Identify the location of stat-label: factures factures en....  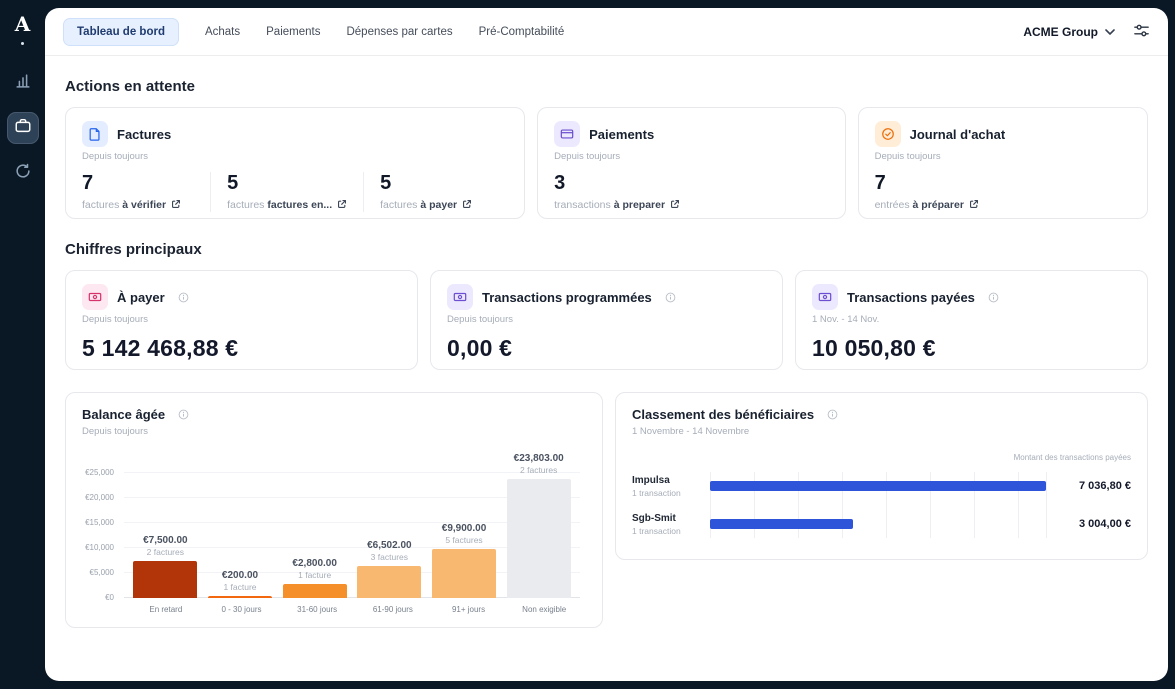
(287, 205).